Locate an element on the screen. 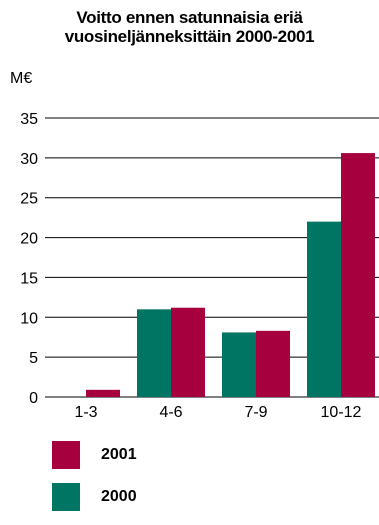 The height and width of the screenshot is (525, 379). legend-swatch-2001 is located at coordinates (66, 455).